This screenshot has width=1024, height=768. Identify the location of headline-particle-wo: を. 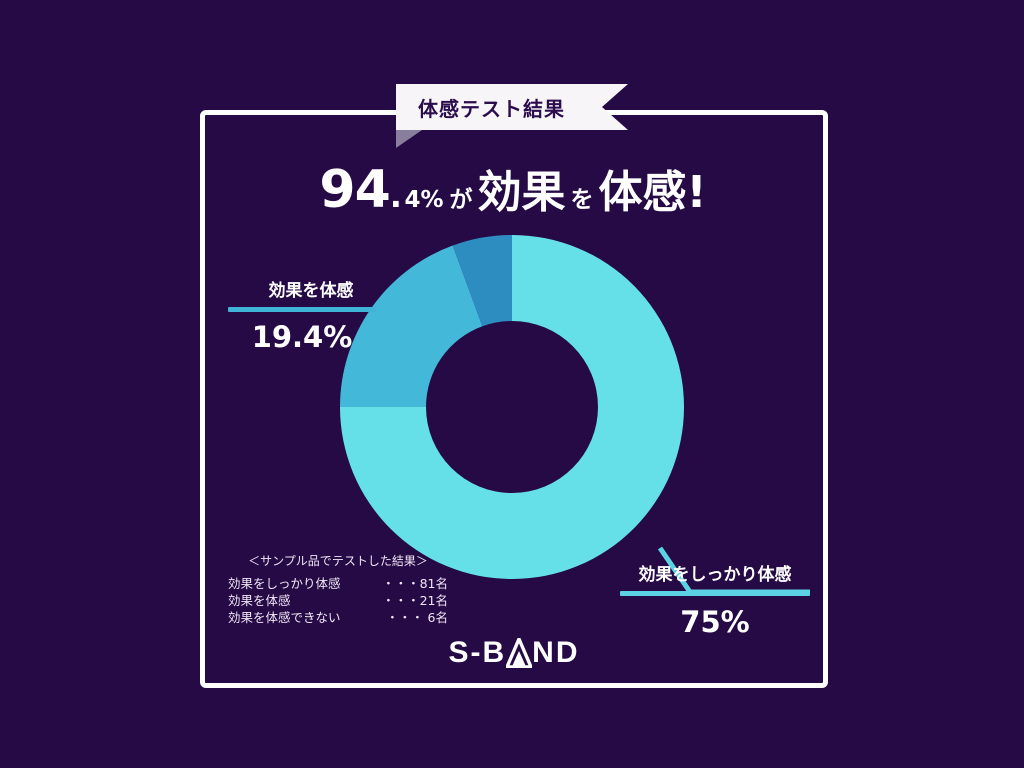
(582, 200).